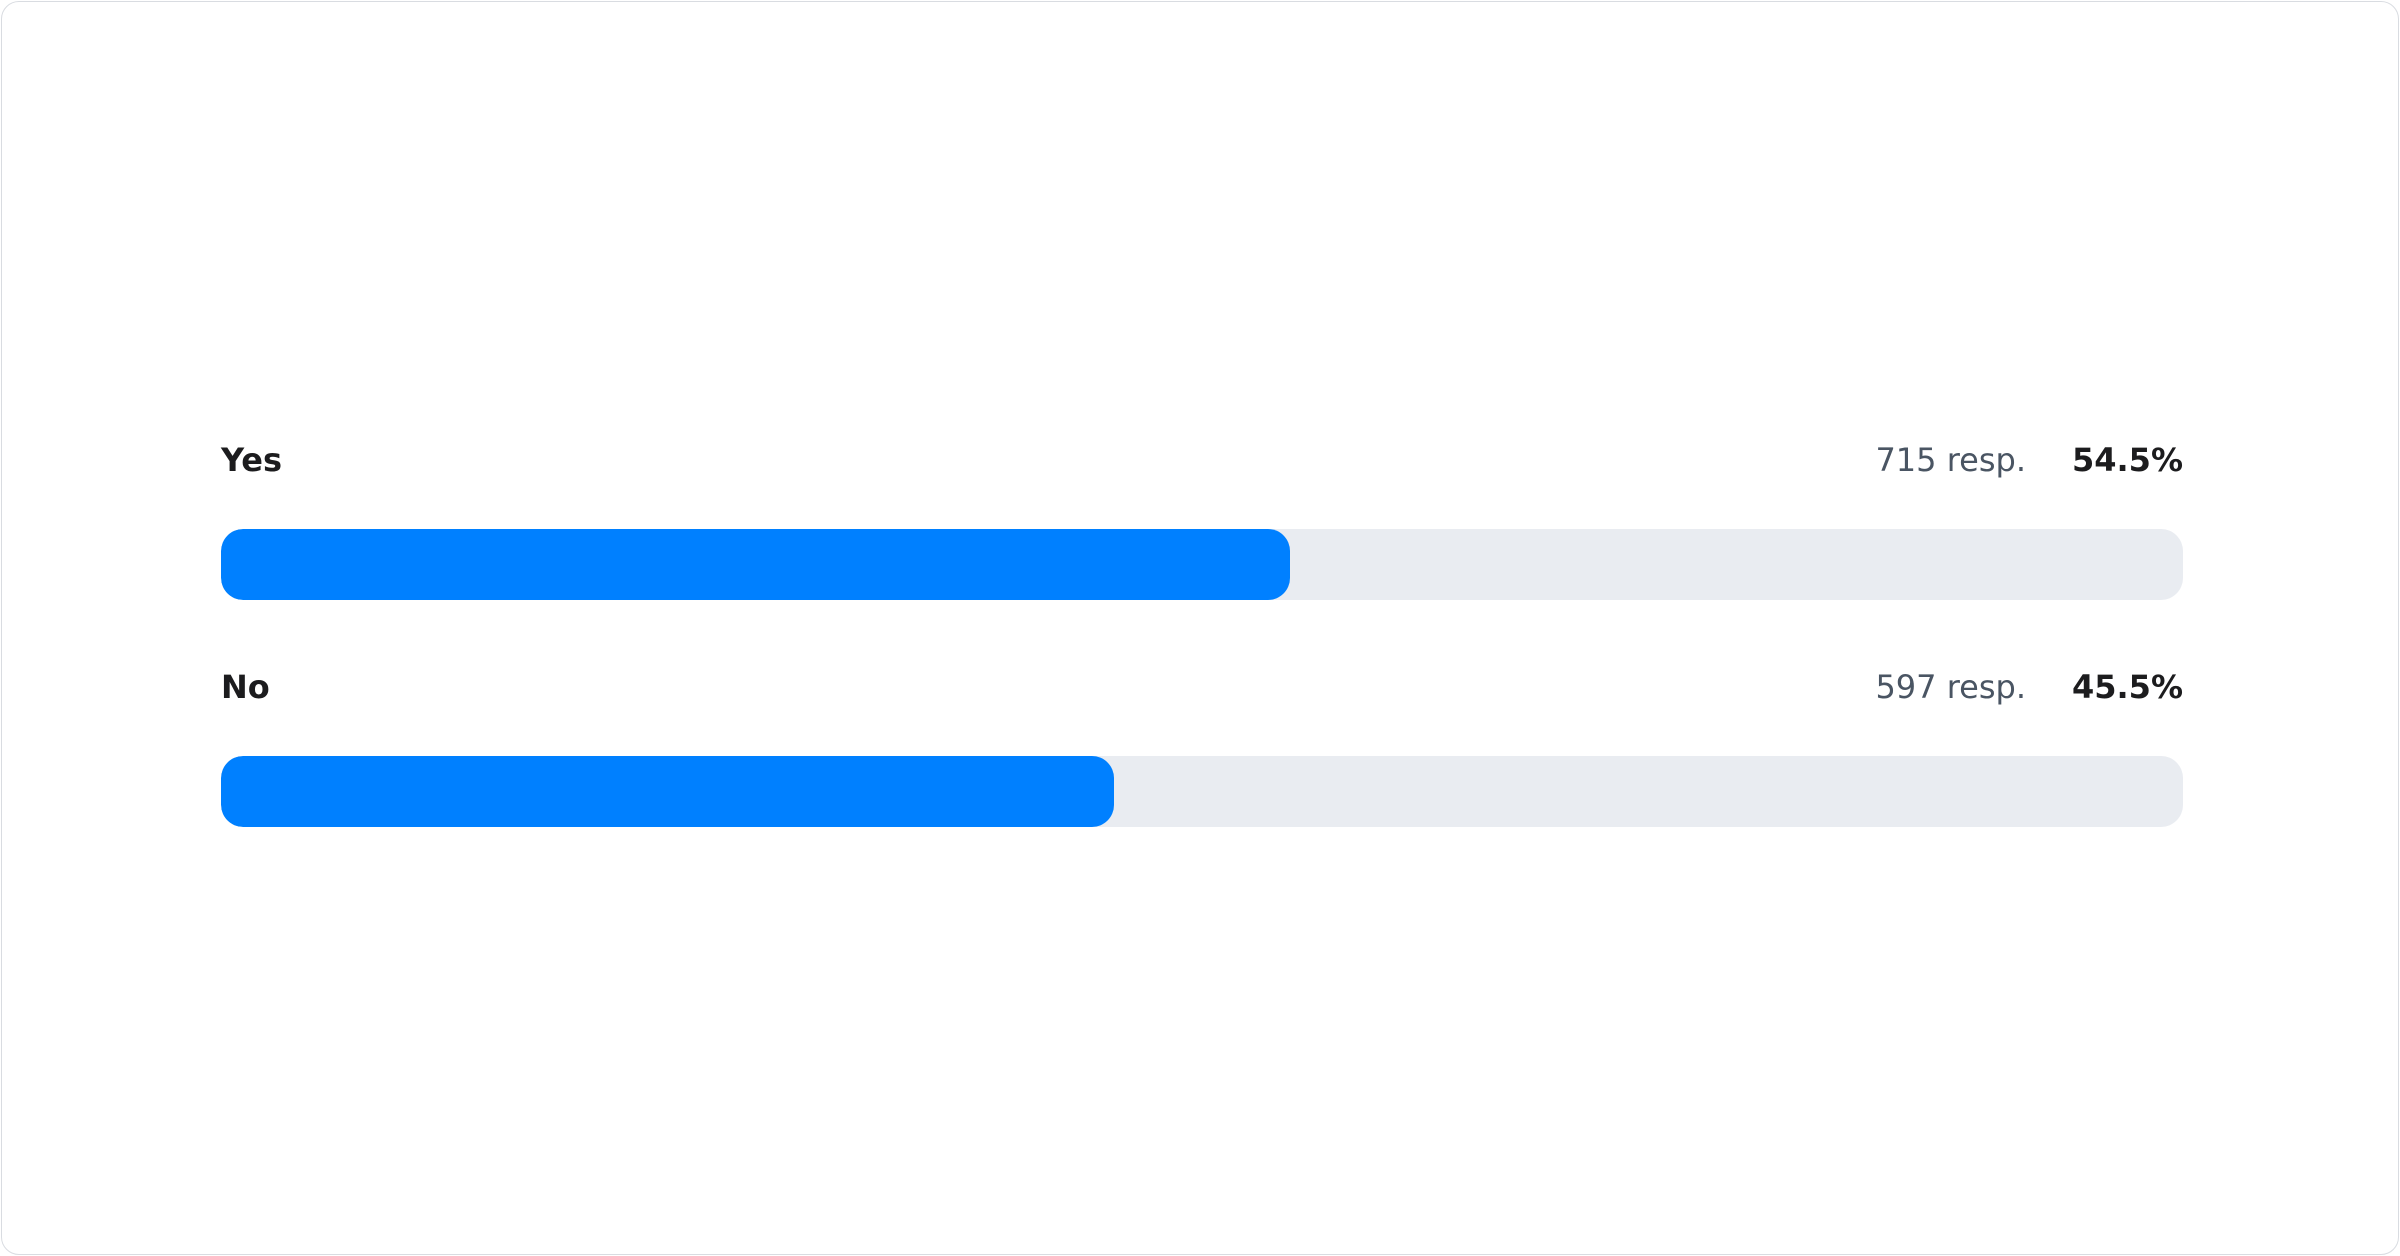 This screenshot has width=2400, height=1256. Describe the element at coordinates (1202, 515) in the screenshot. I see `option-row-yes: Yes 715 resp. 54.5%` at that location.